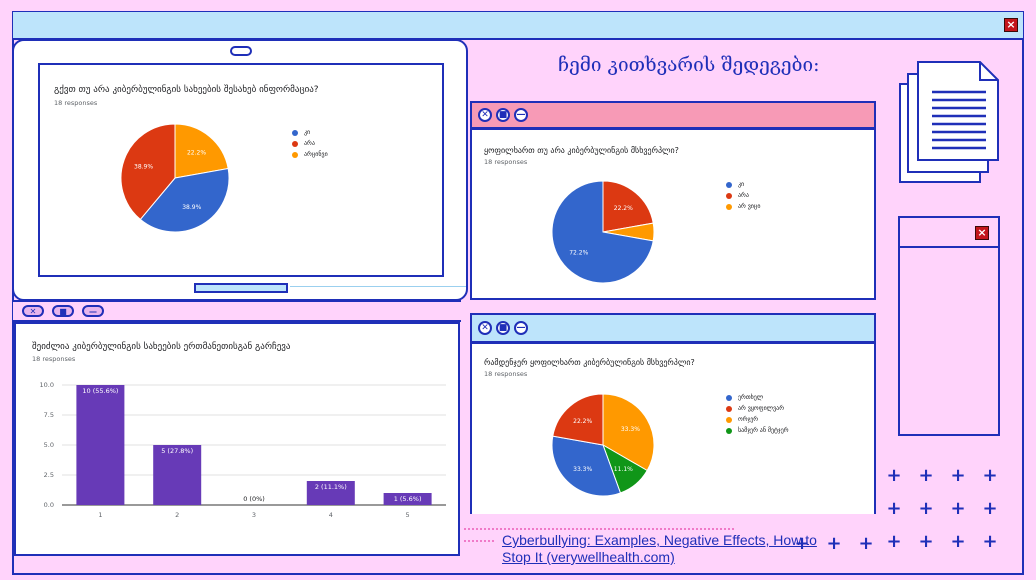 This screenshot has width=1036, height=580. I want to click on bar-value-label: 1 (5.6%), so click(408, 499).